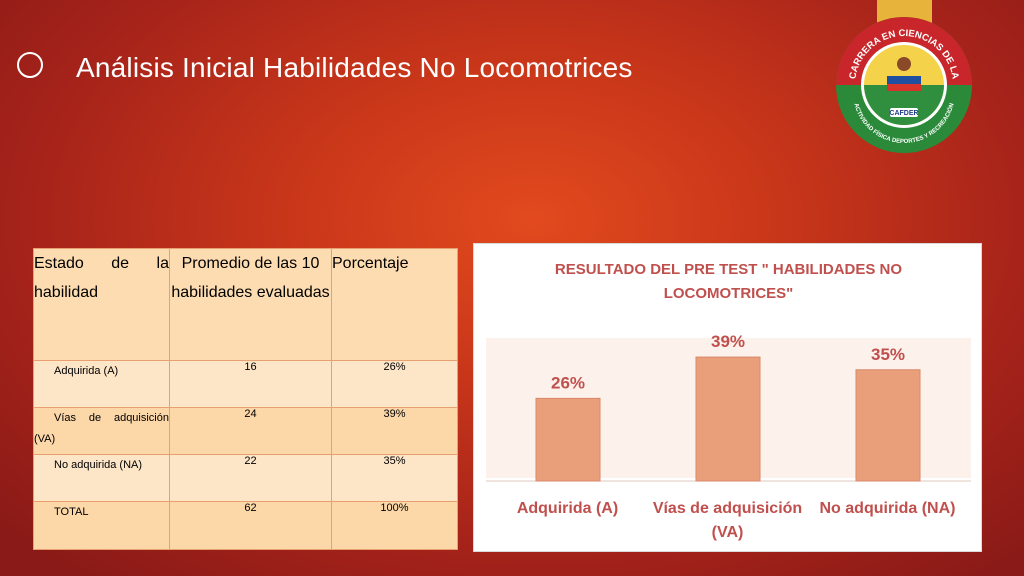  I want to click on table-cell-avg: 16, so click(250, 384).